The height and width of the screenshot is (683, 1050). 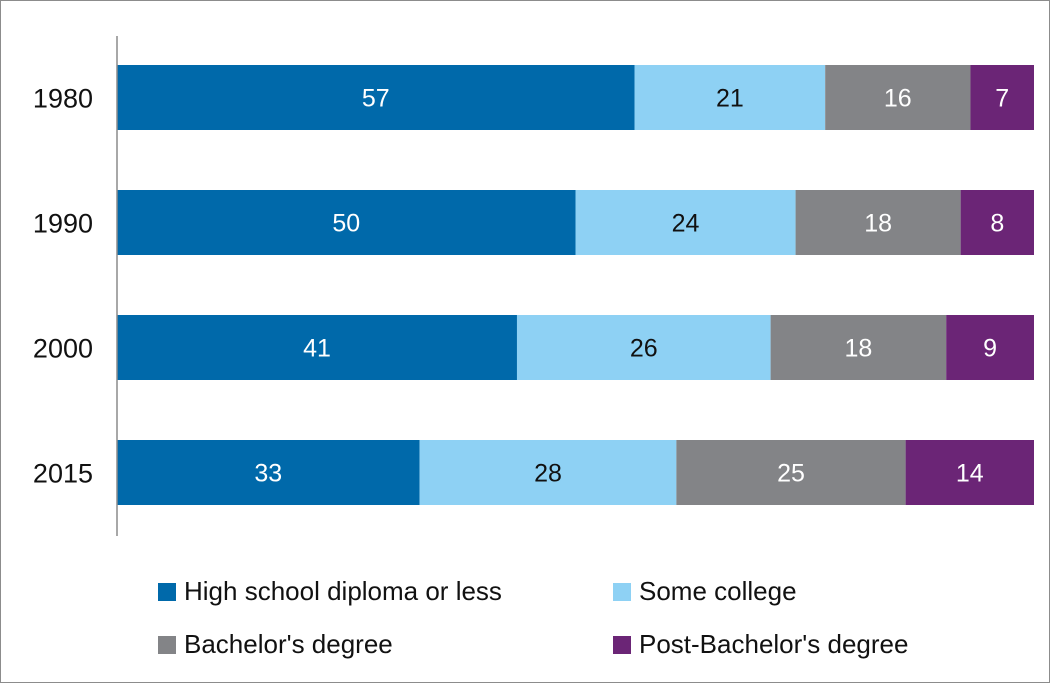 I want to click on bar-value-label: 16, so click(x=898, y=99).